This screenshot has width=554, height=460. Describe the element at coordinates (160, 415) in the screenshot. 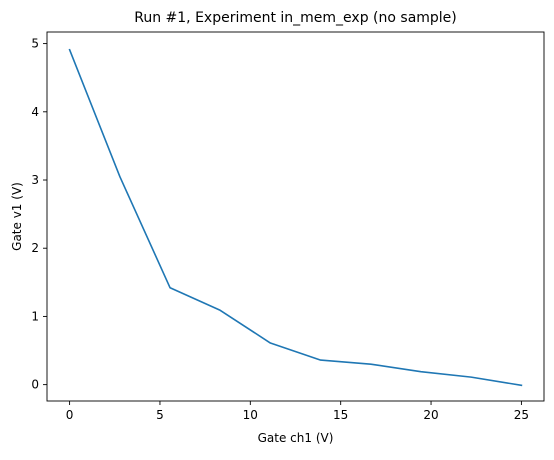

I see `x-tick-label: 5` at that location.